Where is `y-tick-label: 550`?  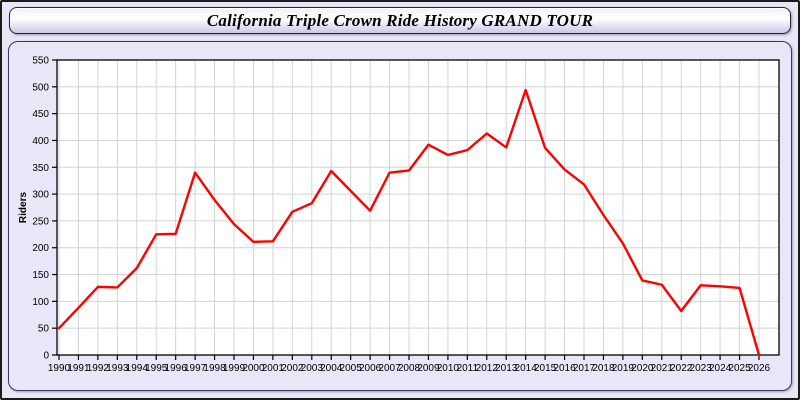 y-tick-label: 550 is located at coordinates (40, 61).